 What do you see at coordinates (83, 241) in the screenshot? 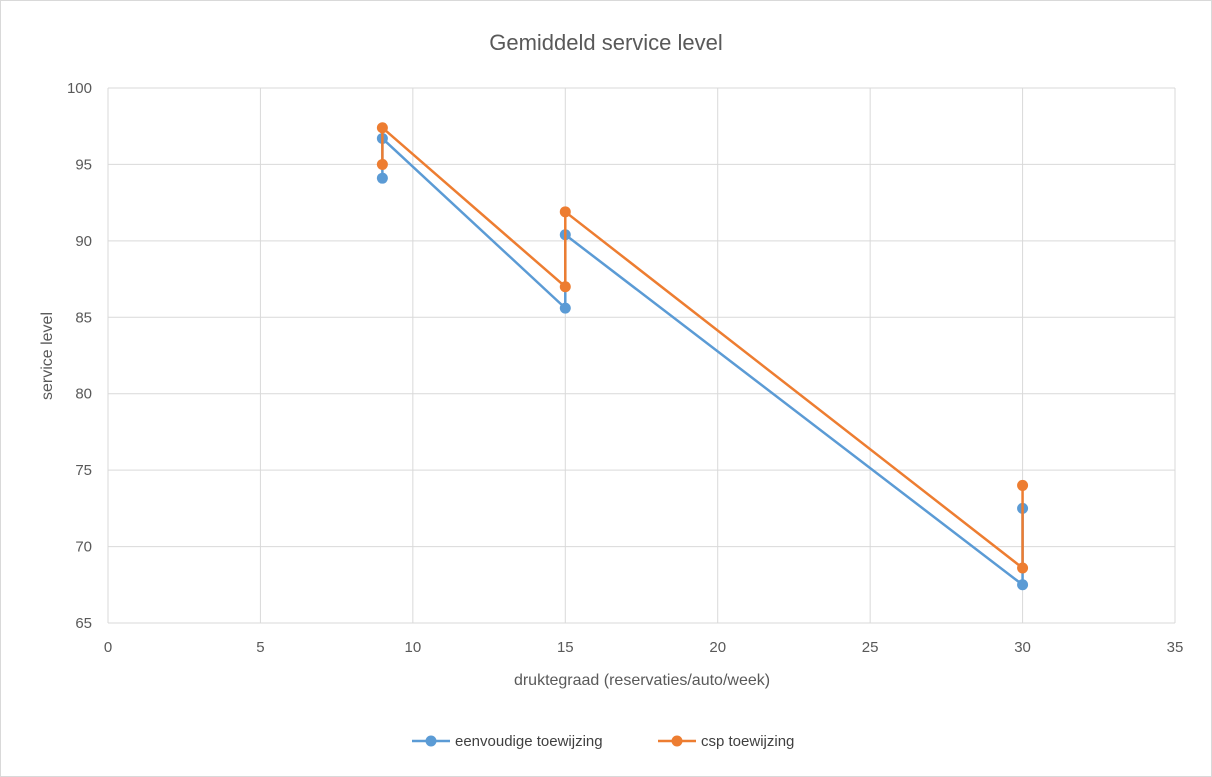
I see `y-tick-label: 90` at bounding box center [83, 241].